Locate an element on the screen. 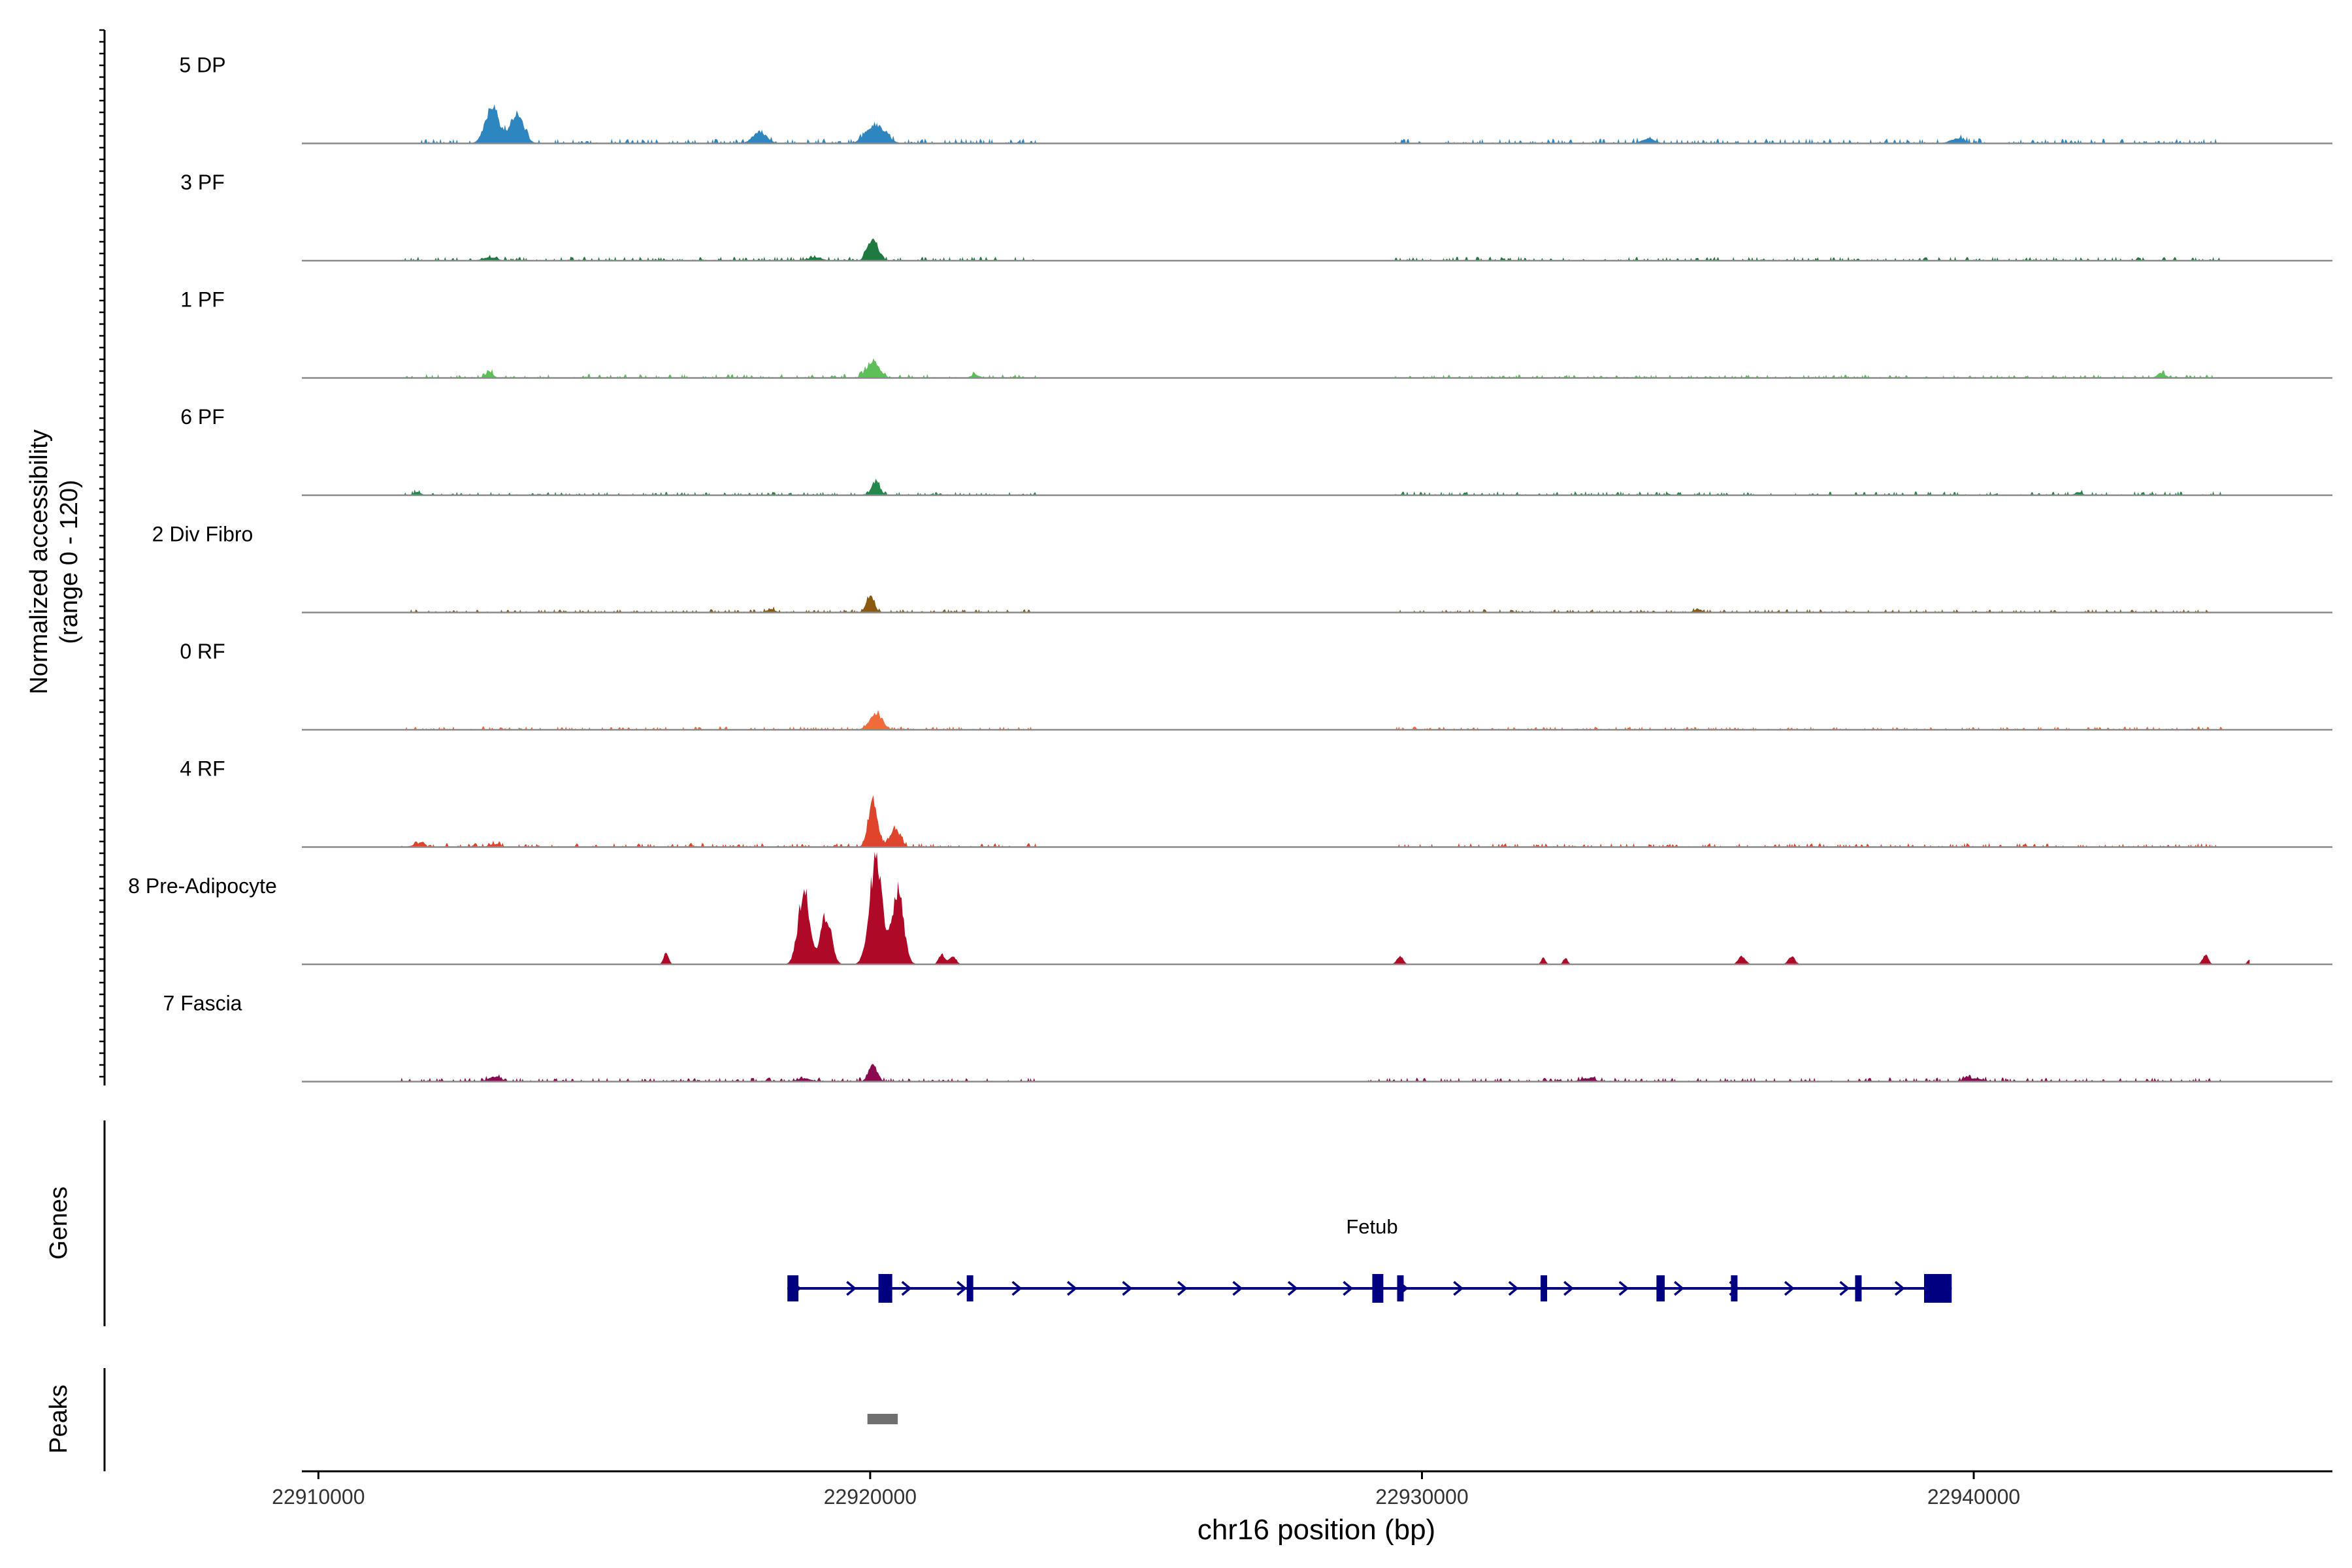 This screenshot has height=1568, width=2352. track-6: 4 RF is located at coordinates (1256, 802).